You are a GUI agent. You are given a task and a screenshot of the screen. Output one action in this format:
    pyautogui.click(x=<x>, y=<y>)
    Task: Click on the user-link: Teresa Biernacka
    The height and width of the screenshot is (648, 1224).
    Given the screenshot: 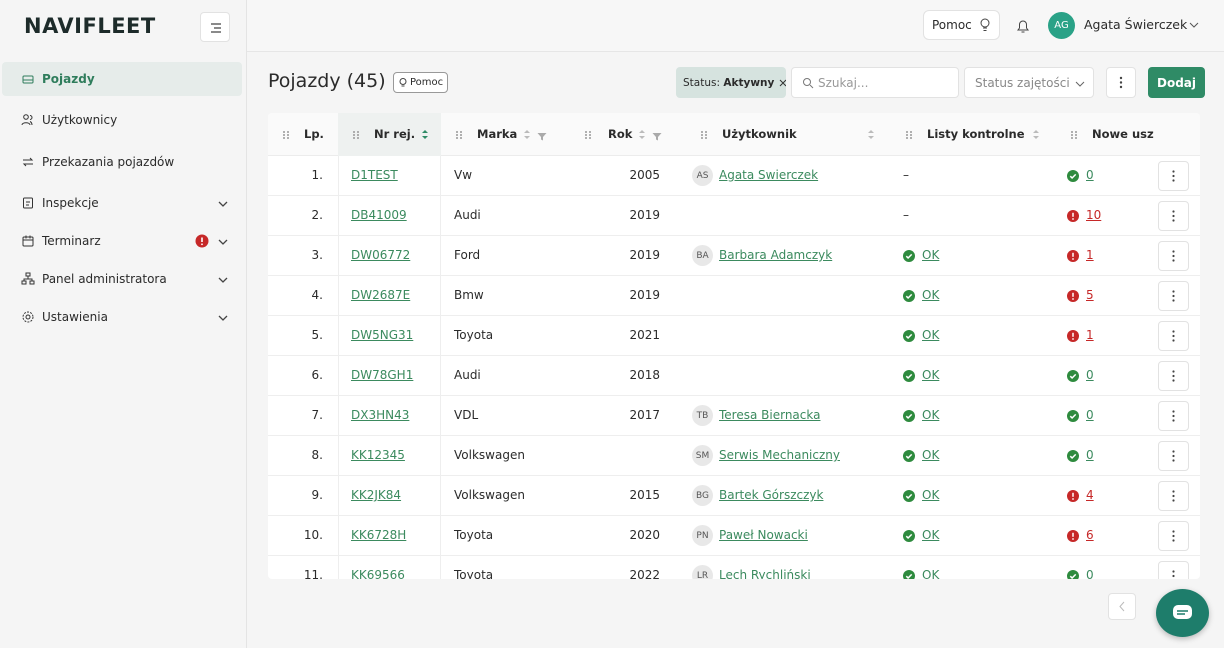 What is the action you would take?
    pyautogui.click(x=770, y=415)
    